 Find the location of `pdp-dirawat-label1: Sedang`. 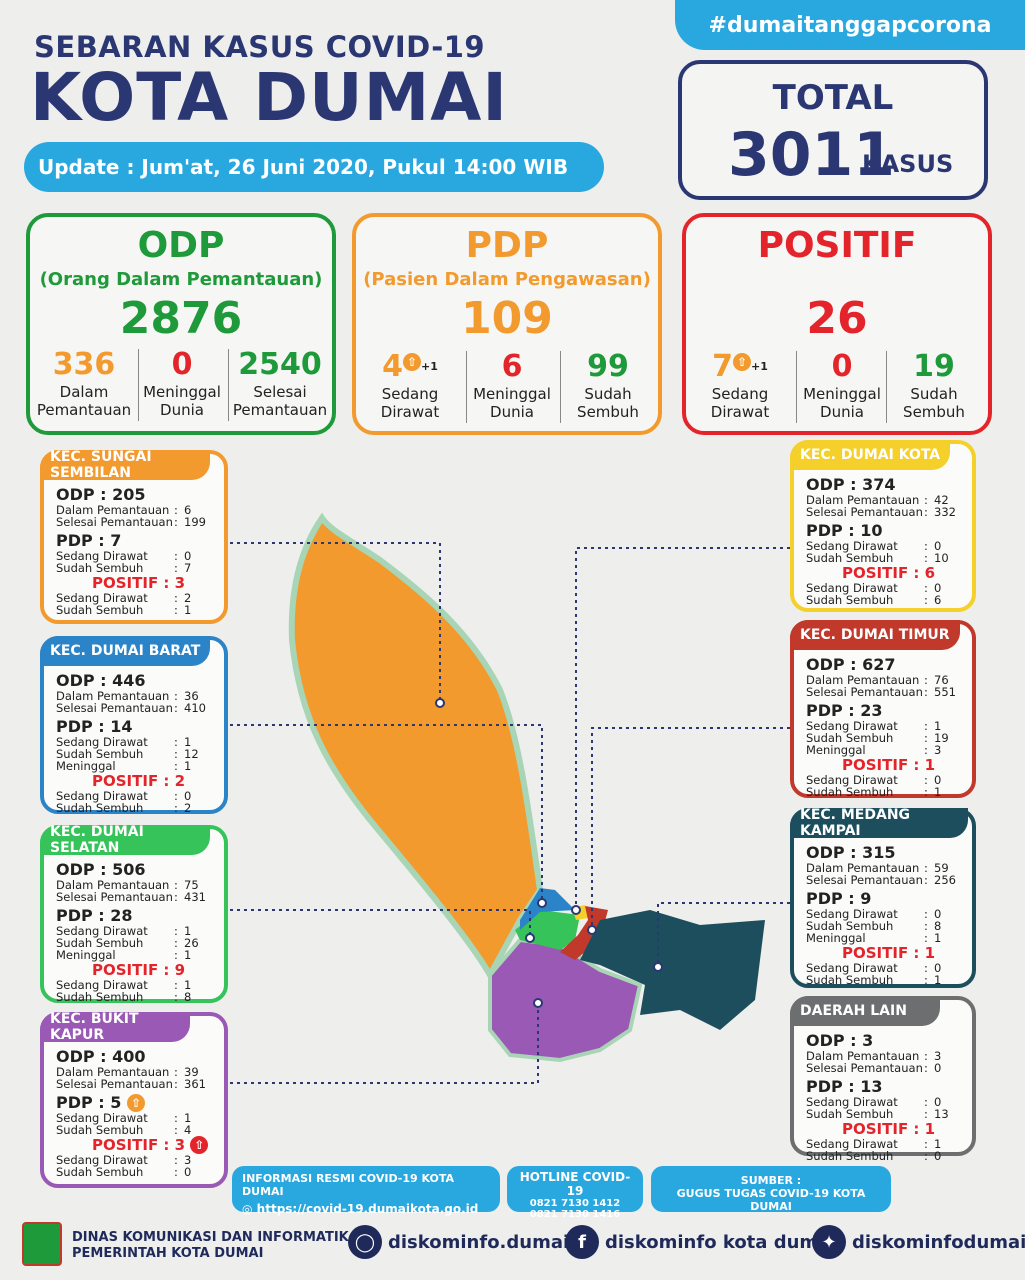

pdp-dirawat-label1: Sedang is located at coordinates (410, 394).